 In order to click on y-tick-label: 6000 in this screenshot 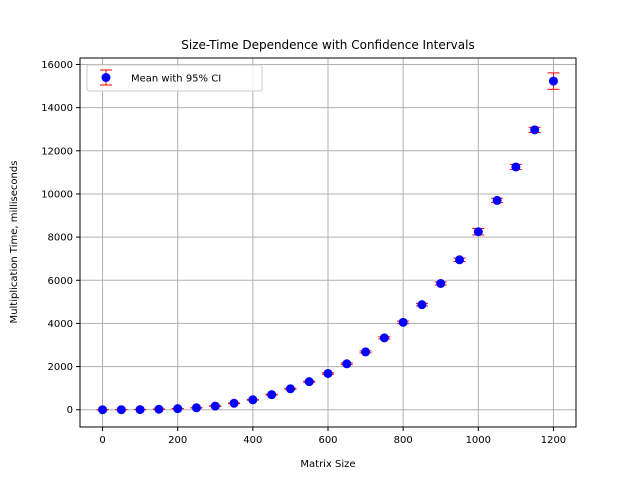, I will do `click(60, 281)`.